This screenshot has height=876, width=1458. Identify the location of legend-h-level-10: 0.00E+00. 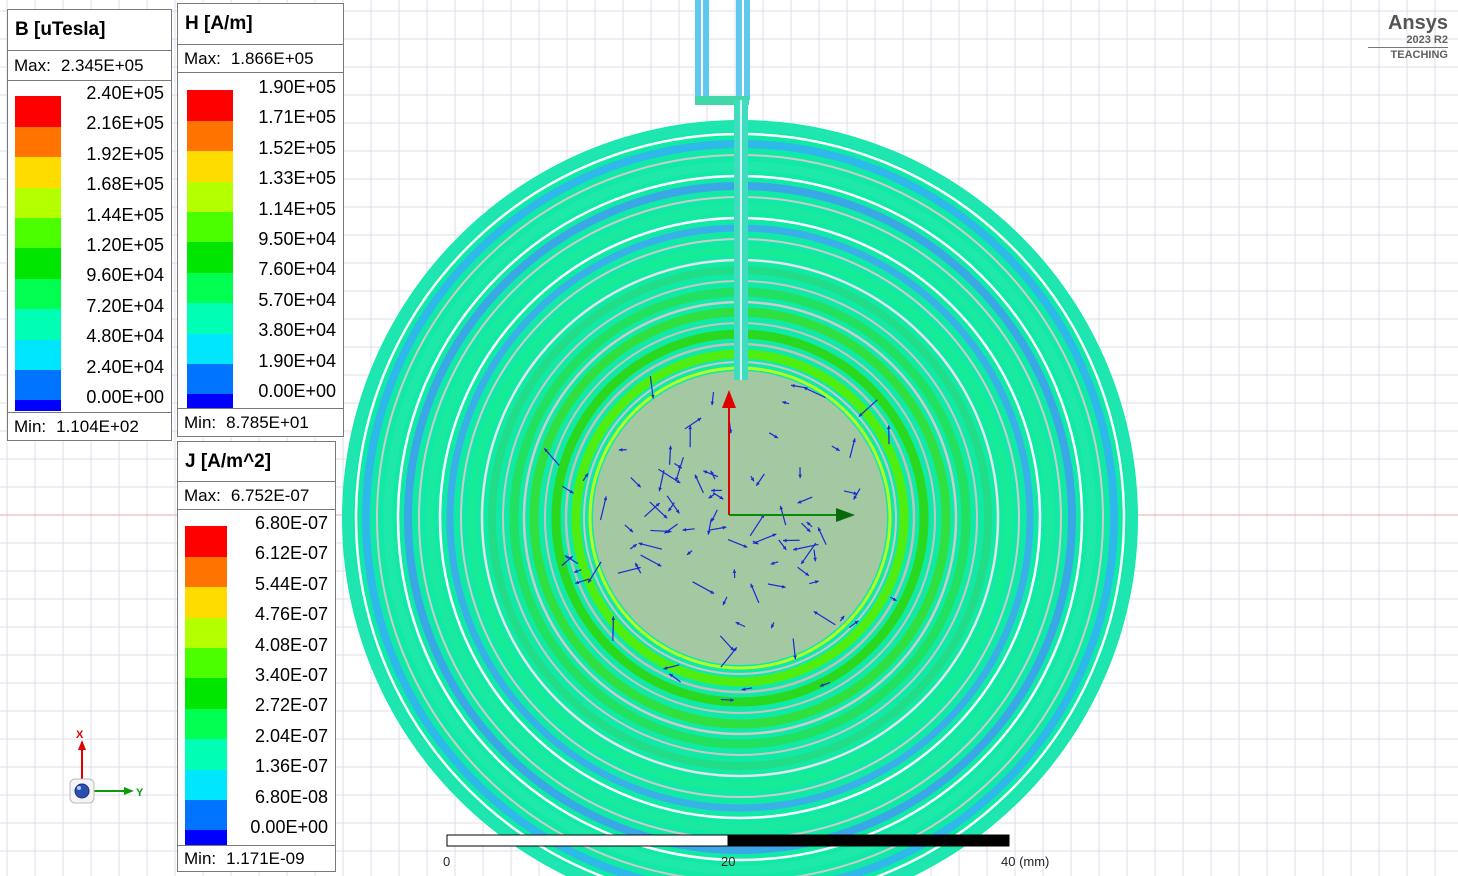
(297, 391).